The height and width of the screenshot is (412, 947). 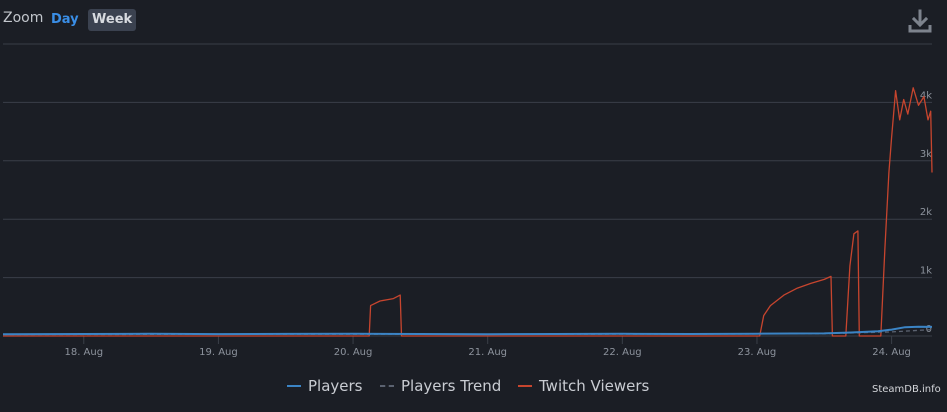 I want to click on legend-label-players: Players, so click(x=335, y=386).